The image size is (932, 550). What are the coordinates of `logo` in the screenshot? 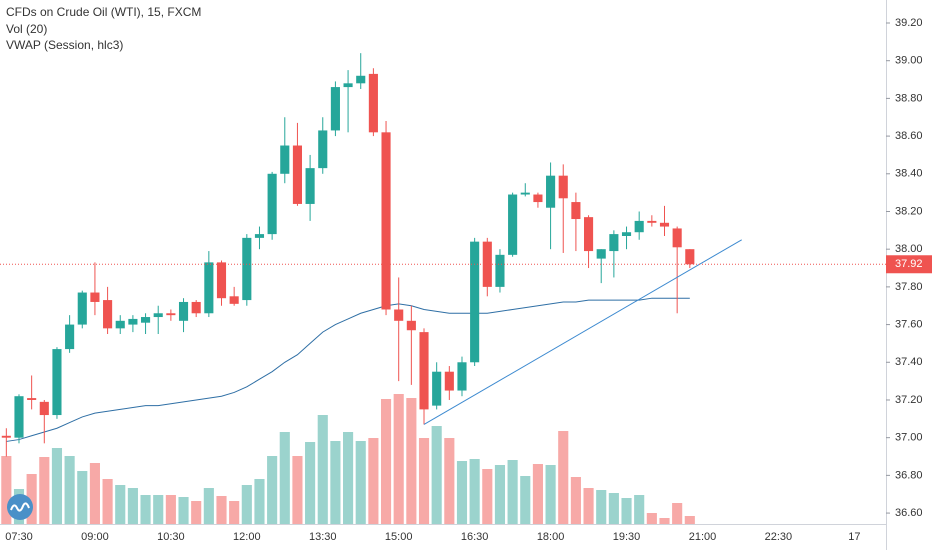 It's located at (20, 507).